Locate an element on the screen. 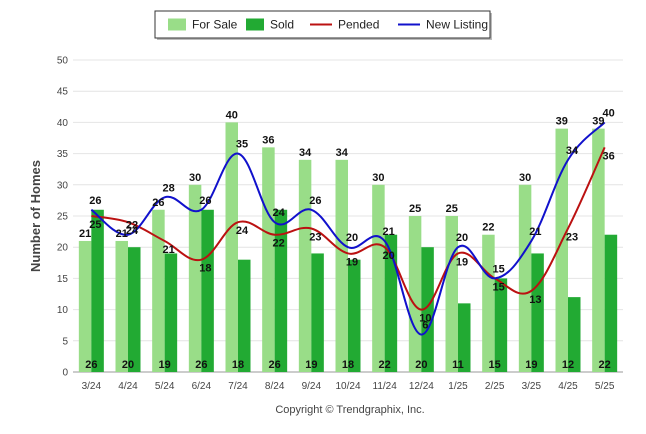 The height and width of the screenshot is (434, 646). x-tick-label: 3/25 is located at coordinates (532, 386).